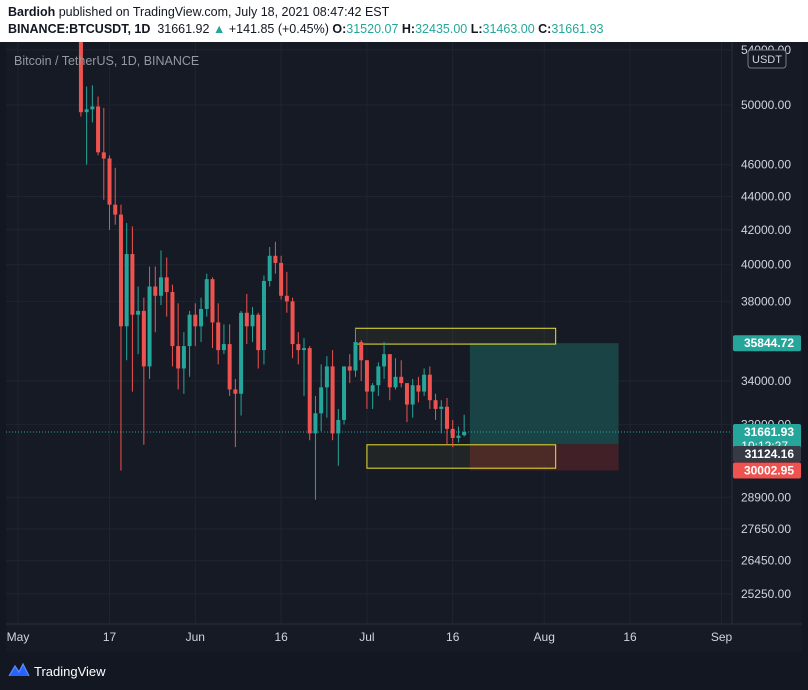 Image resolution: width=808 pixels, height=690 pixels. Describe the element at coordinates (544, 637) in the screenshot. I see `time-tick-label: Aug` at that location.